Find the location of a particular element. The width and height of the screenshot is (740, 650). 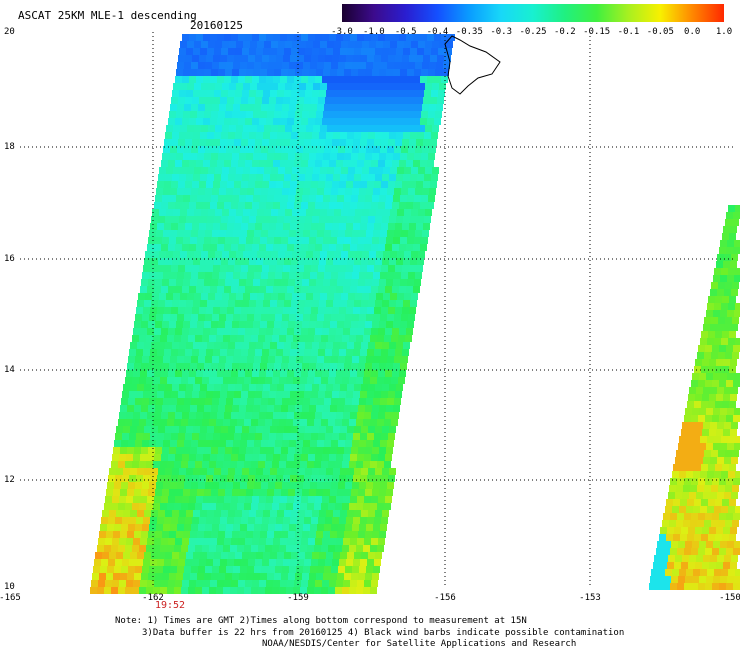

colorbar-tick-label: -0.4 is located at coordinates (437, 32).